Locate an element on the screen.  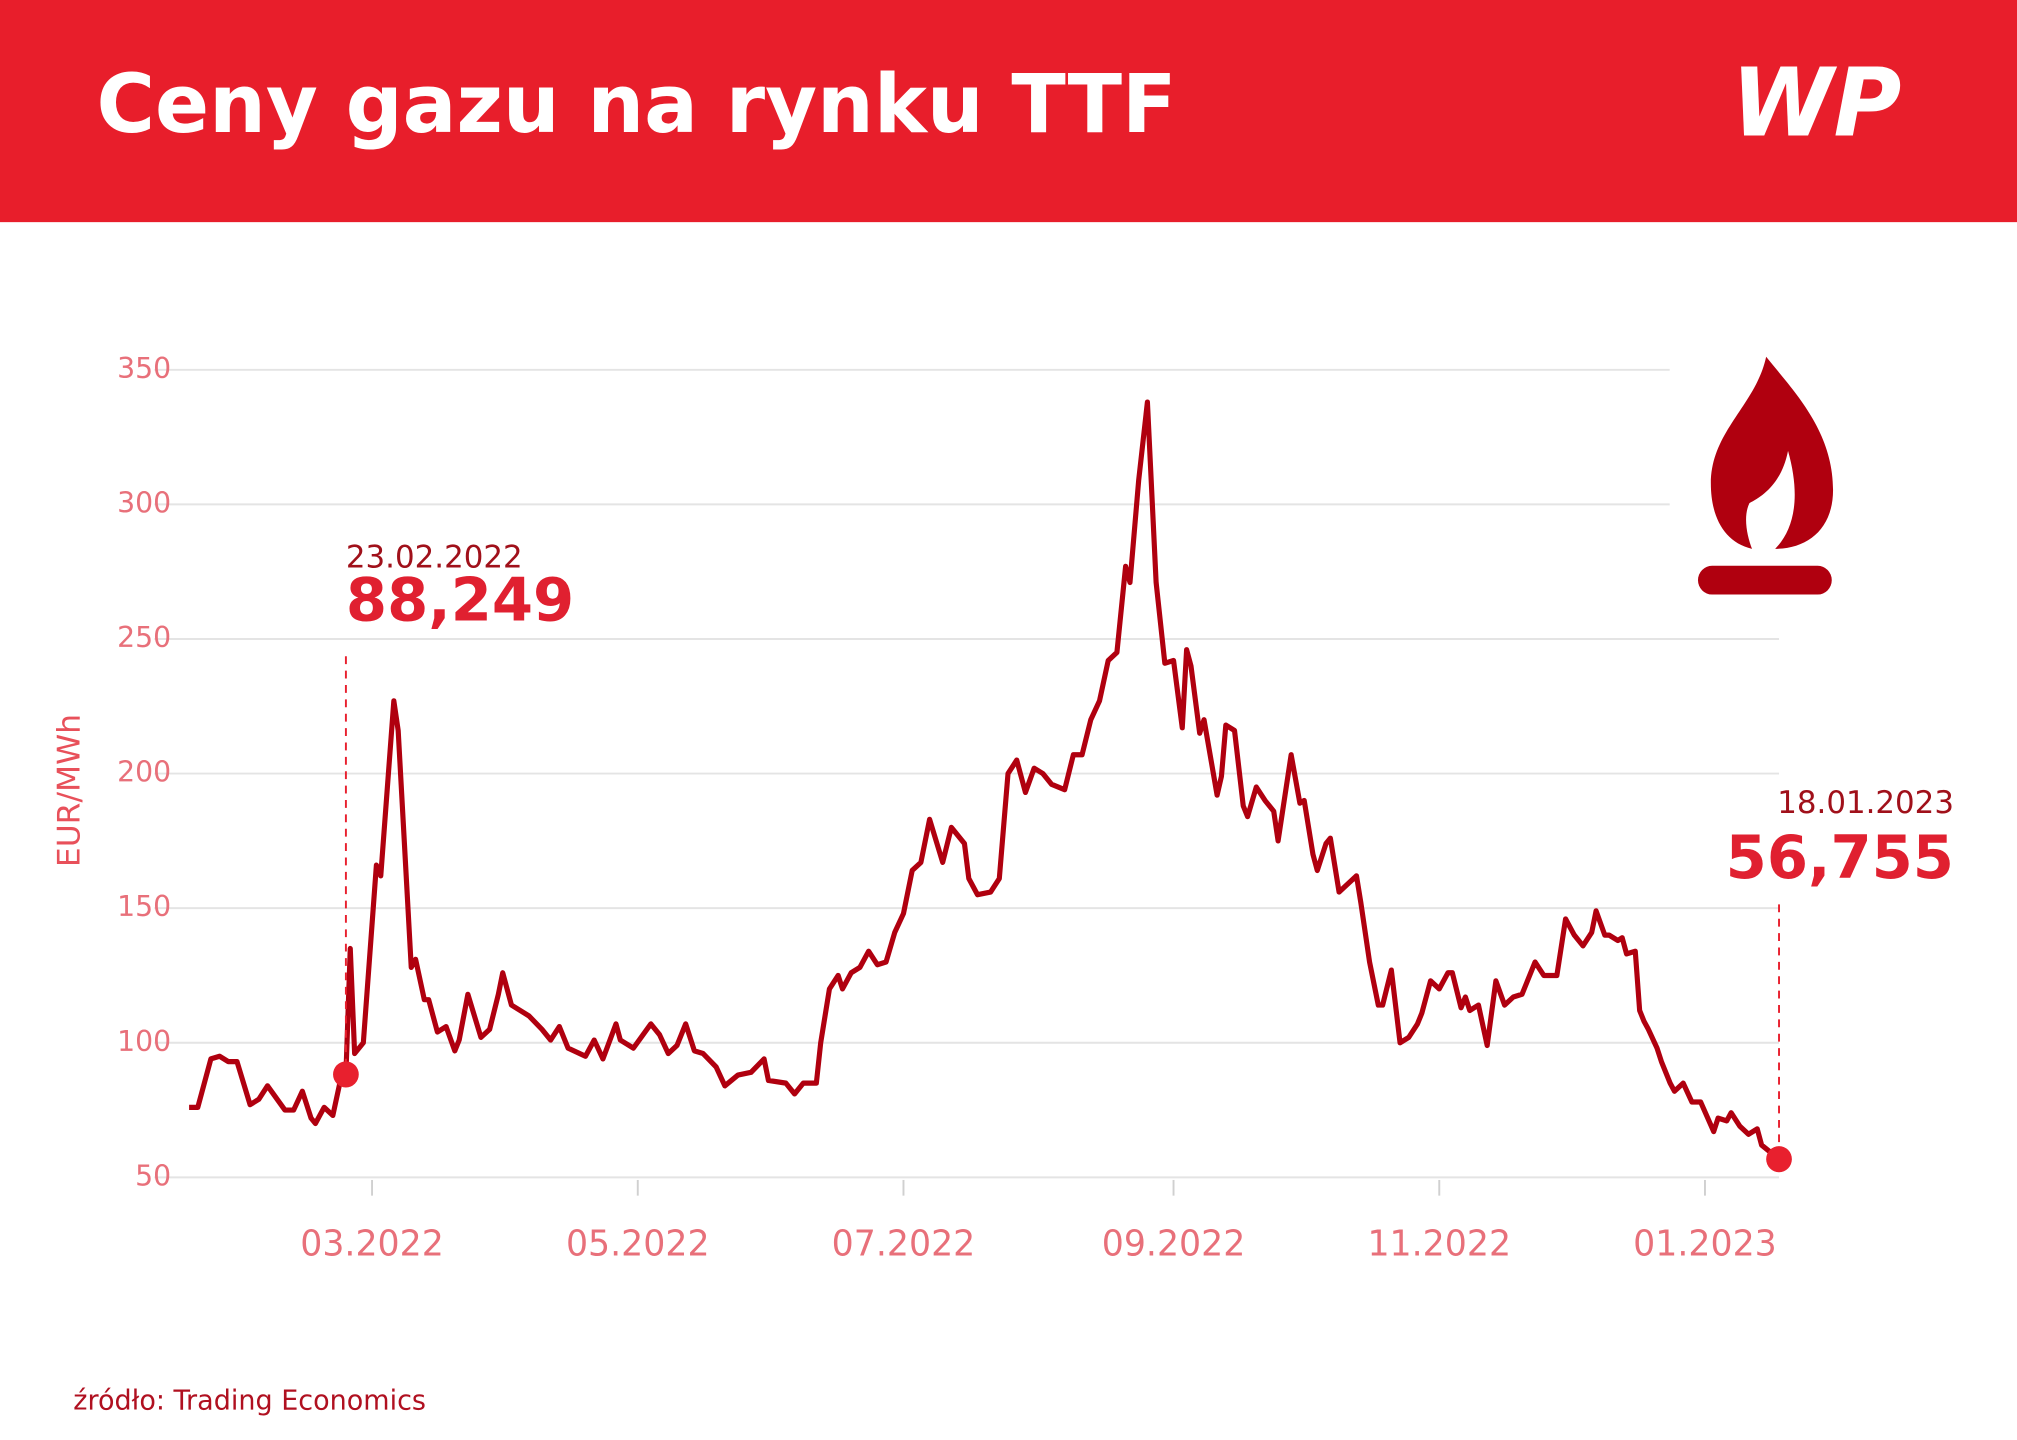
annotation-date: 18.01.2023 is located at coordinates (1865, 803).